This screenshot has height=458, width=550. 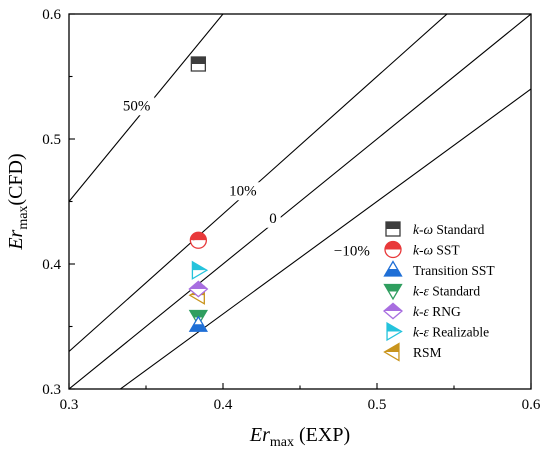 I want to click on legend-marker-top, so click(x=393, y=265).